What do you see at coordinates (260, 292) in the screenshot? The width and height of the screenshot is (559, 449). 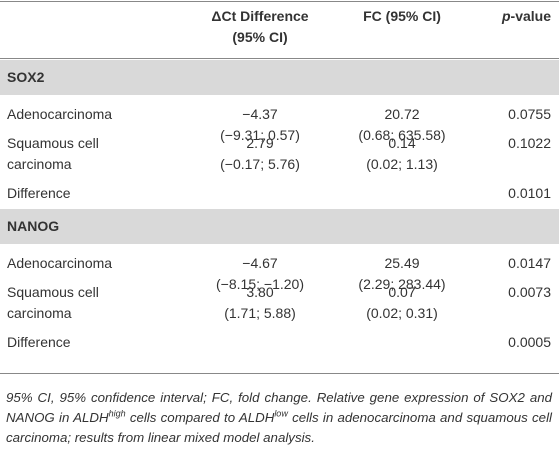 I see `delta-ct-line: 3.80` at bounding box center [260, 292].